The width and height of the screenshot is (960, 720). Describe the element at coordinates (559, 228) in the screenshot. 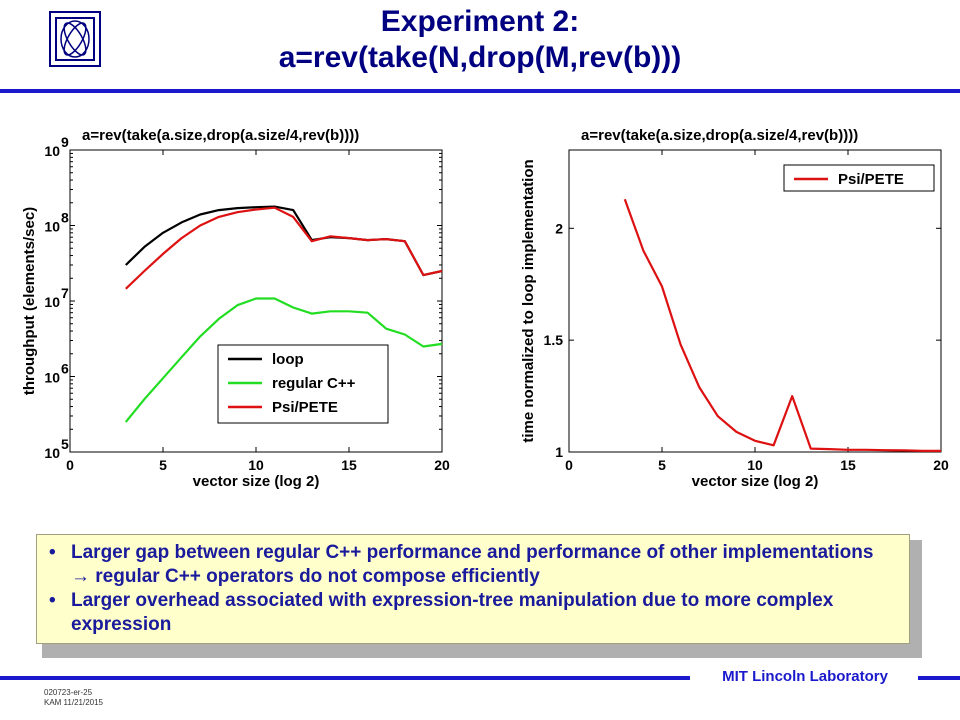

I see `y-tick-label: 2` at that location.